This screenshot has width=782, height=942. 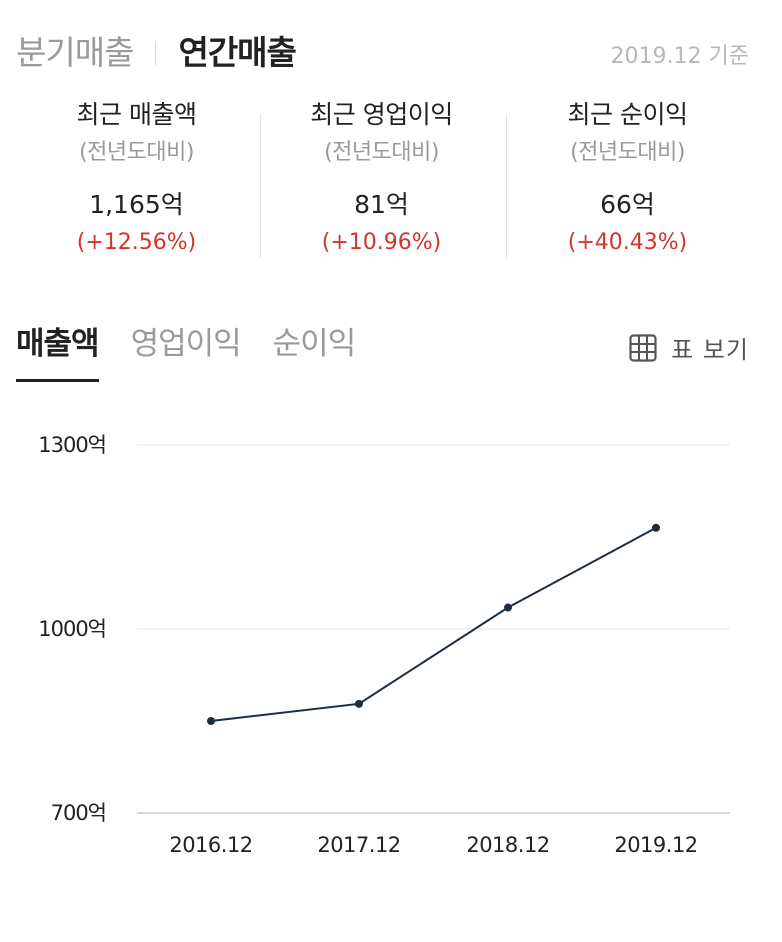 I want to click on chart-metric-tabs: 매출액 영업이익 순이익, so click(x=201, y=352).